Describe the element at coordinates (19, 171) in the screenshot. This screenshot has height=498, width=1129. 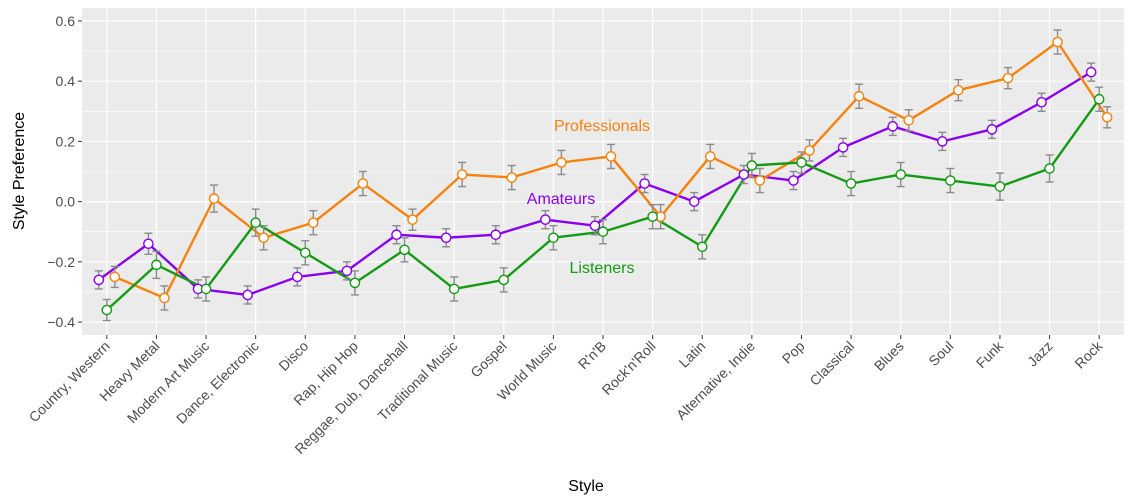
I see `y-axis-title: Style Preference` at that location.